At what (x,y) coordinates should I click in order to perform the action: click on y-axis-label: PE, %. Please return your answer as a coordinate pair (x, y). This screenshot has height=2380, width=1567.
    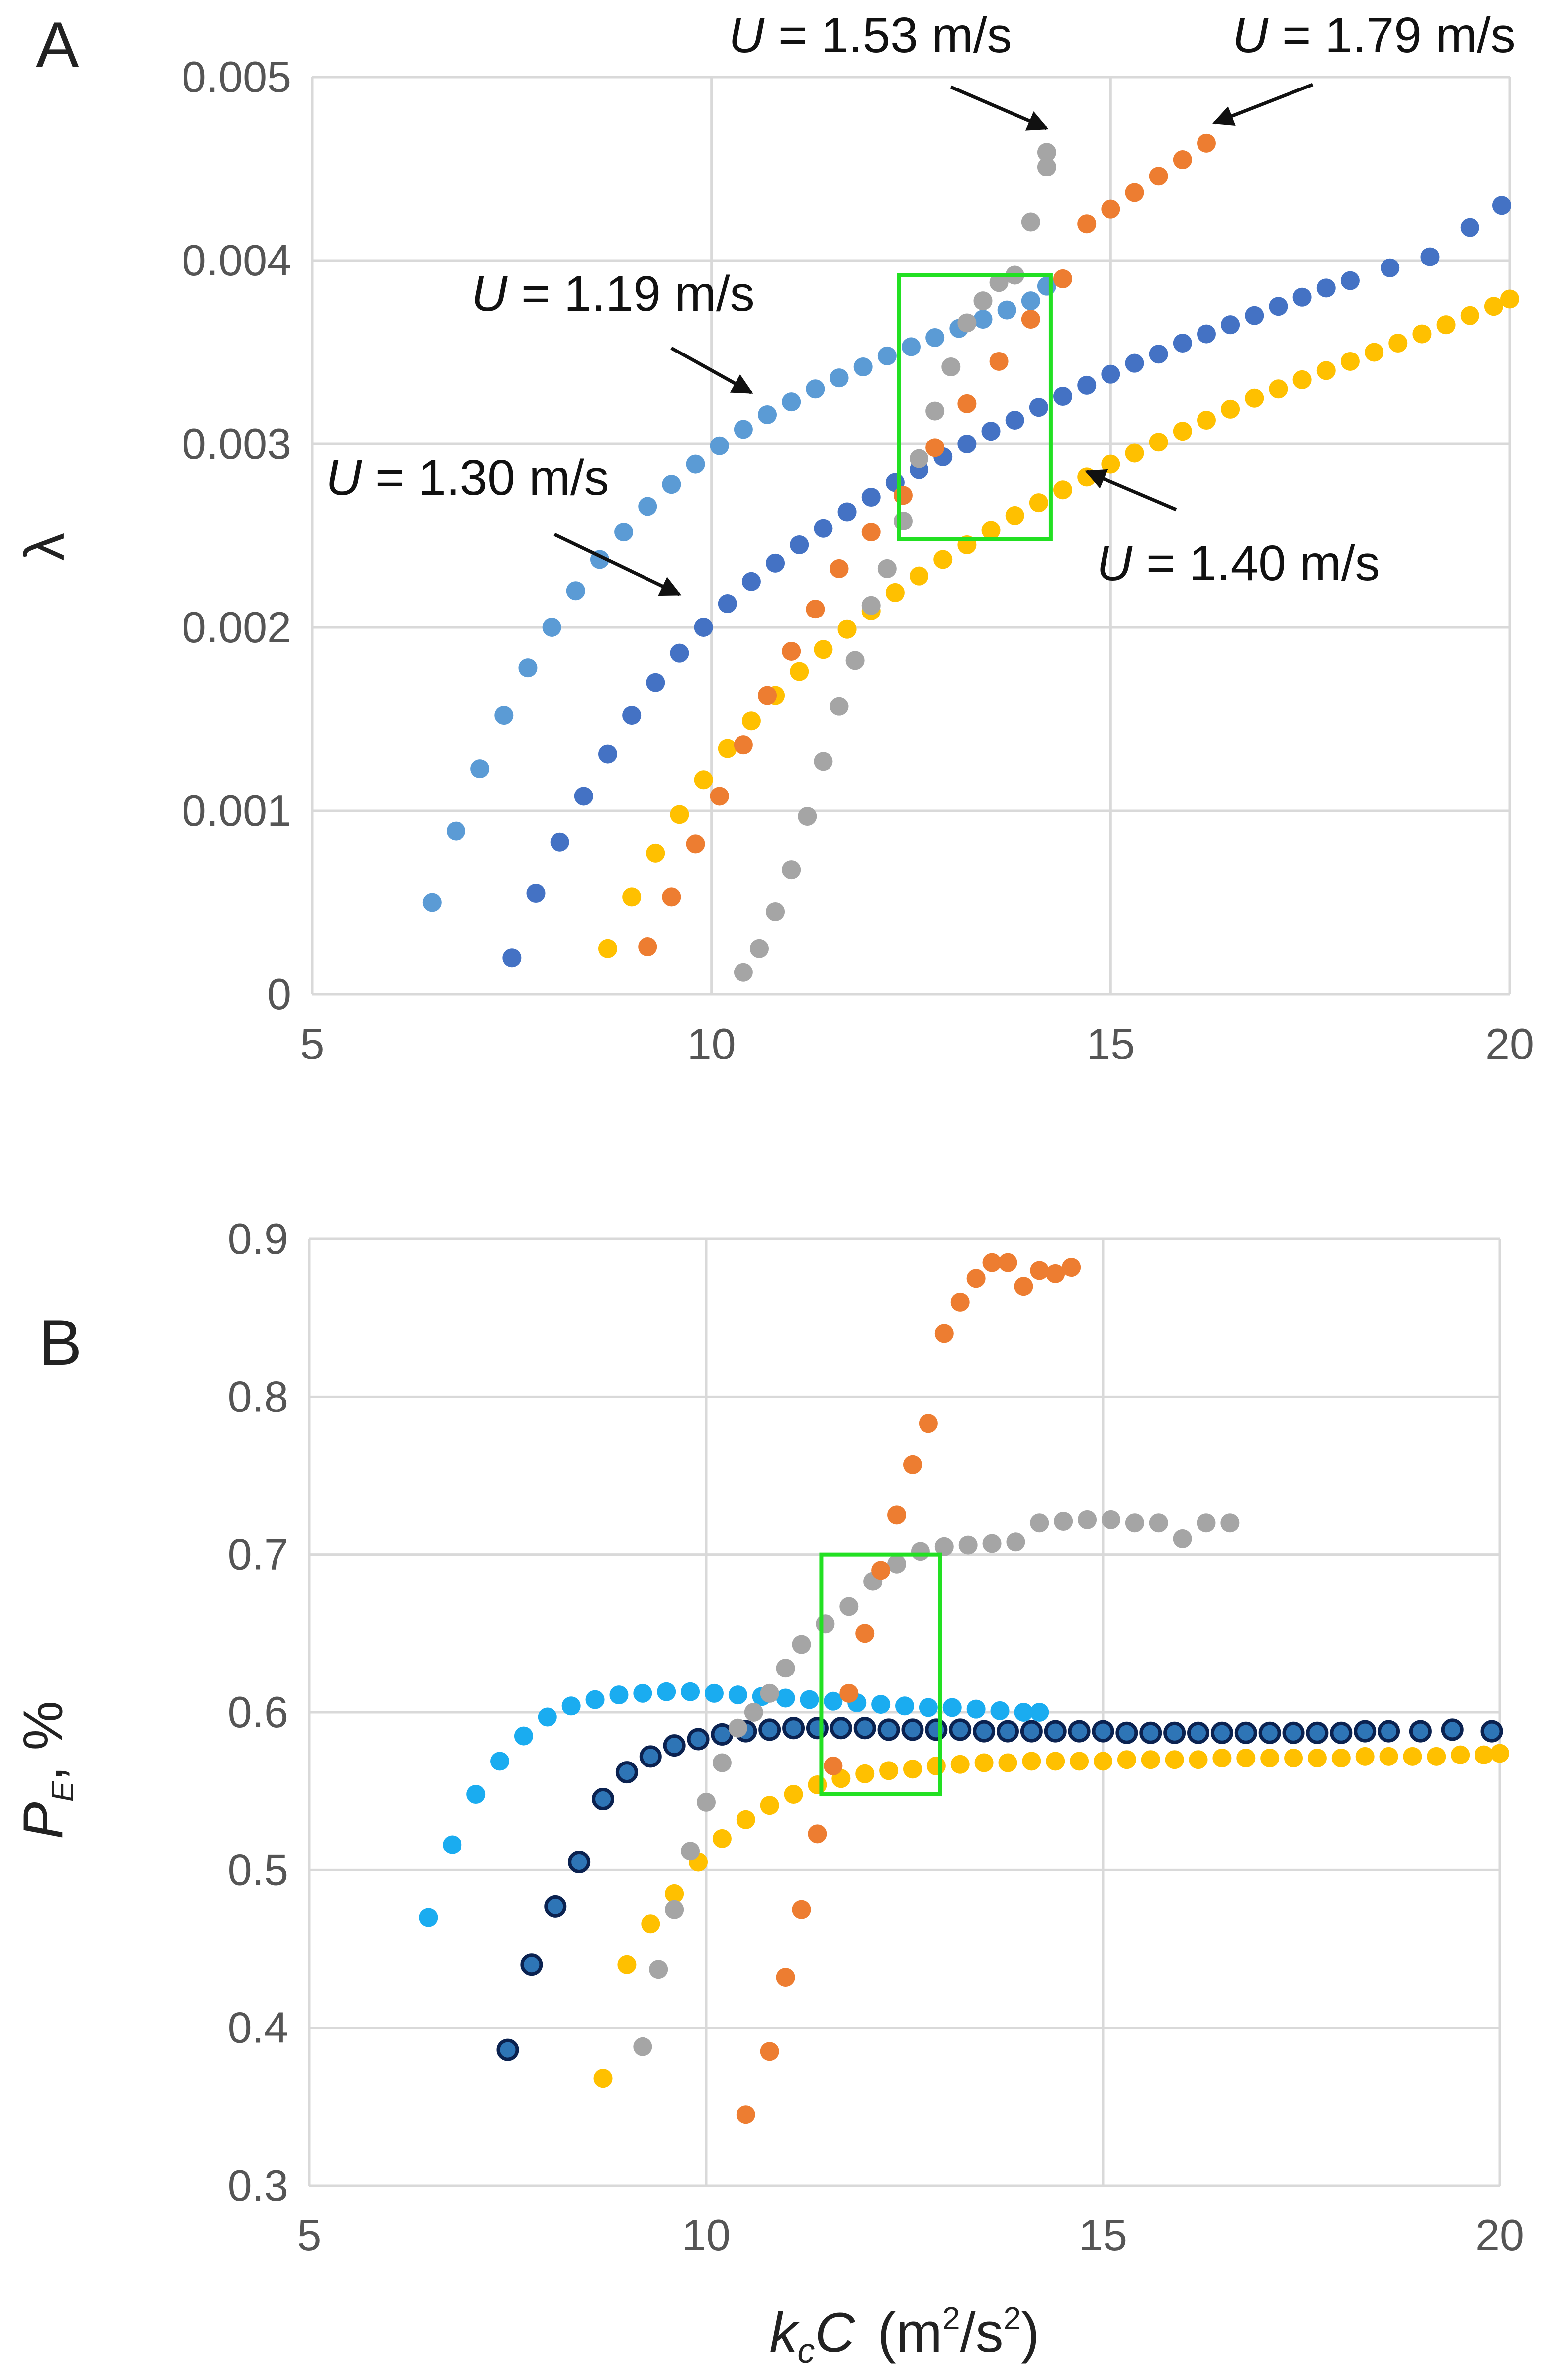
    Looking at the image, I should click on (46, 1770).